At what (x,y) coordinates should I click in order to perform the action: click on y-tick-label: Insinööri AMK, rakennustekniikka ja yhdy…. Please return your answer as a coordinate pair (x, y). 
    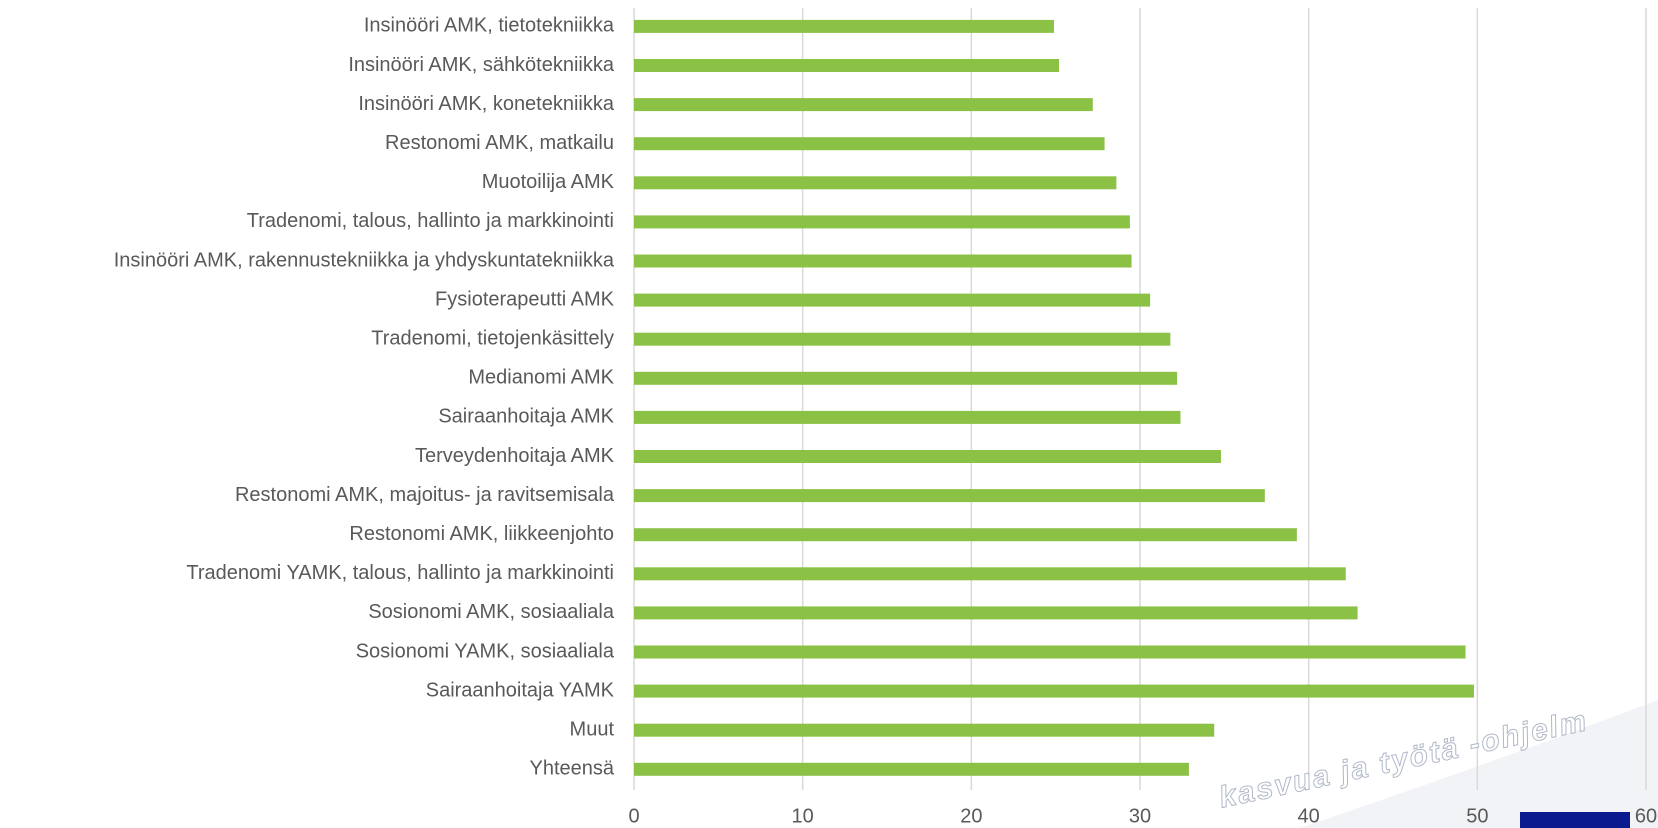
    Looking at the image, I should click on (364, 260).